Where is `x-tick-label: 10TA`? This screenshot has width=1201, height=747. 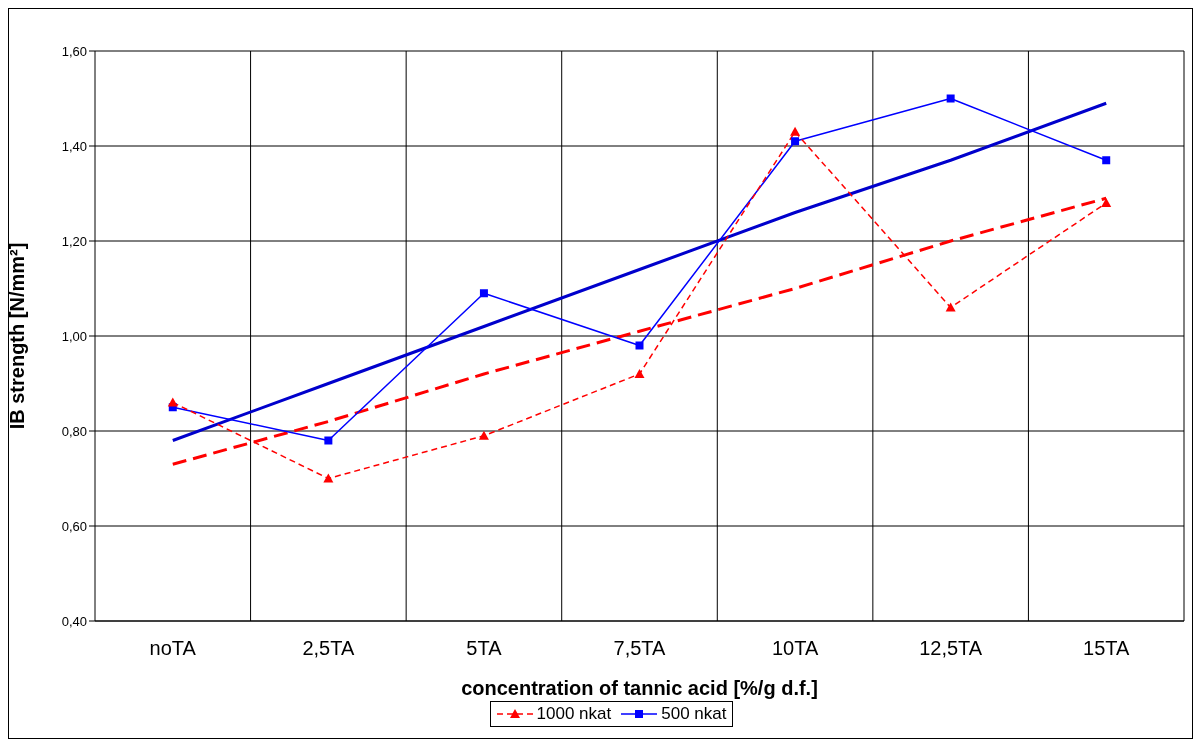
x-tick-label: 10TA is located at coordinates (795, 648).